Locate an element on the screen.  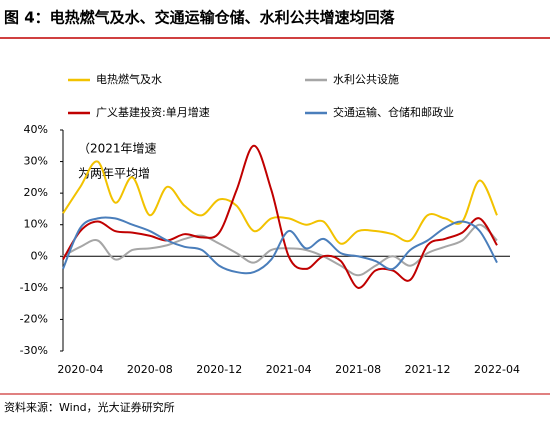
y-tick-label: 30% is located at coordinates (36, 161).